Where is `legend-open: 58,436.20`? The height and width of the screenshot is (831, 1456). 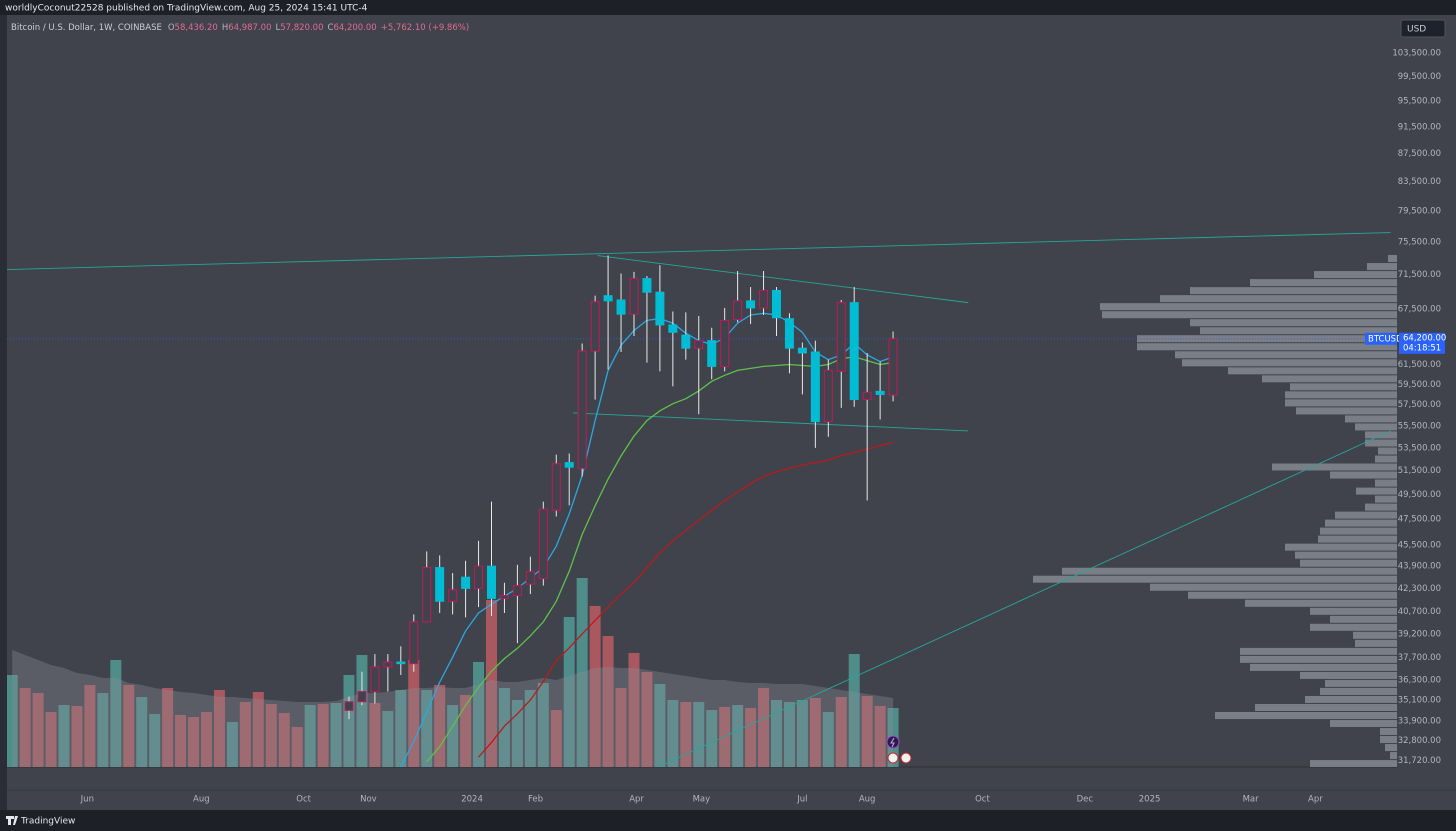 legend-open: 58,436.20 is located at coordinates (196, 28).